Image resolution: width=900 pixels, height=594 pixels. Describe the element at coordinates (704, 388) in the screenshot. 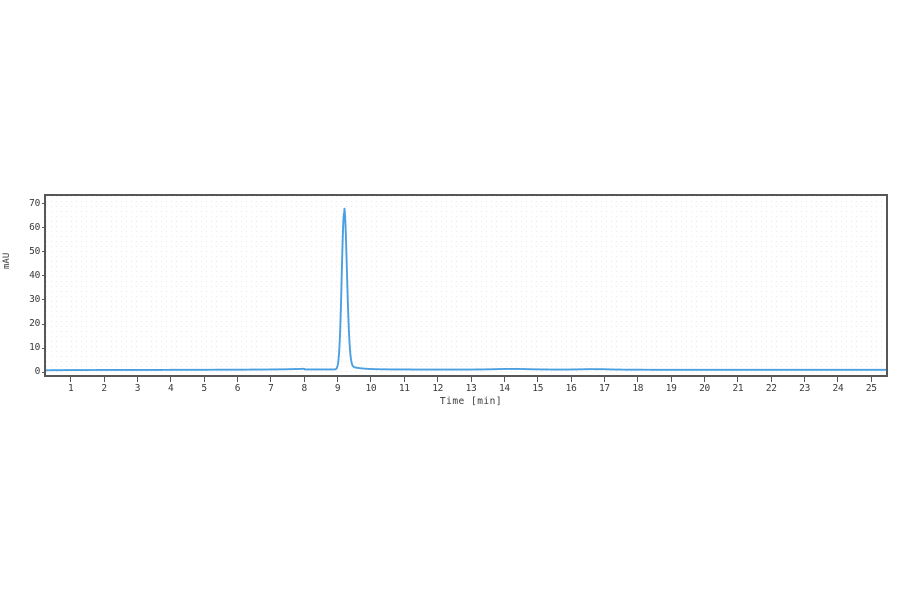

I see `x-tick-label: 20` at that location.